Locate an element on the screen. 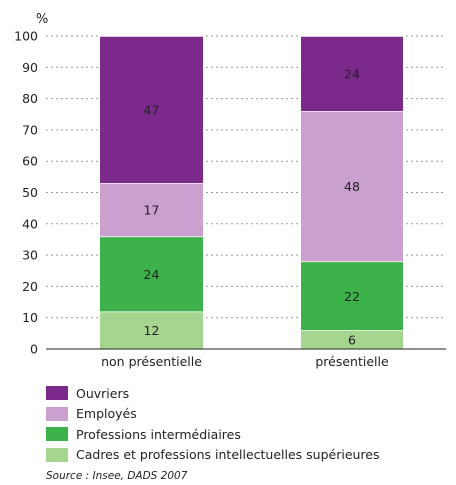 The height and width of the screenshot is (485, 456). legend-item: Ouvriers is located at coordinates (213, 393).